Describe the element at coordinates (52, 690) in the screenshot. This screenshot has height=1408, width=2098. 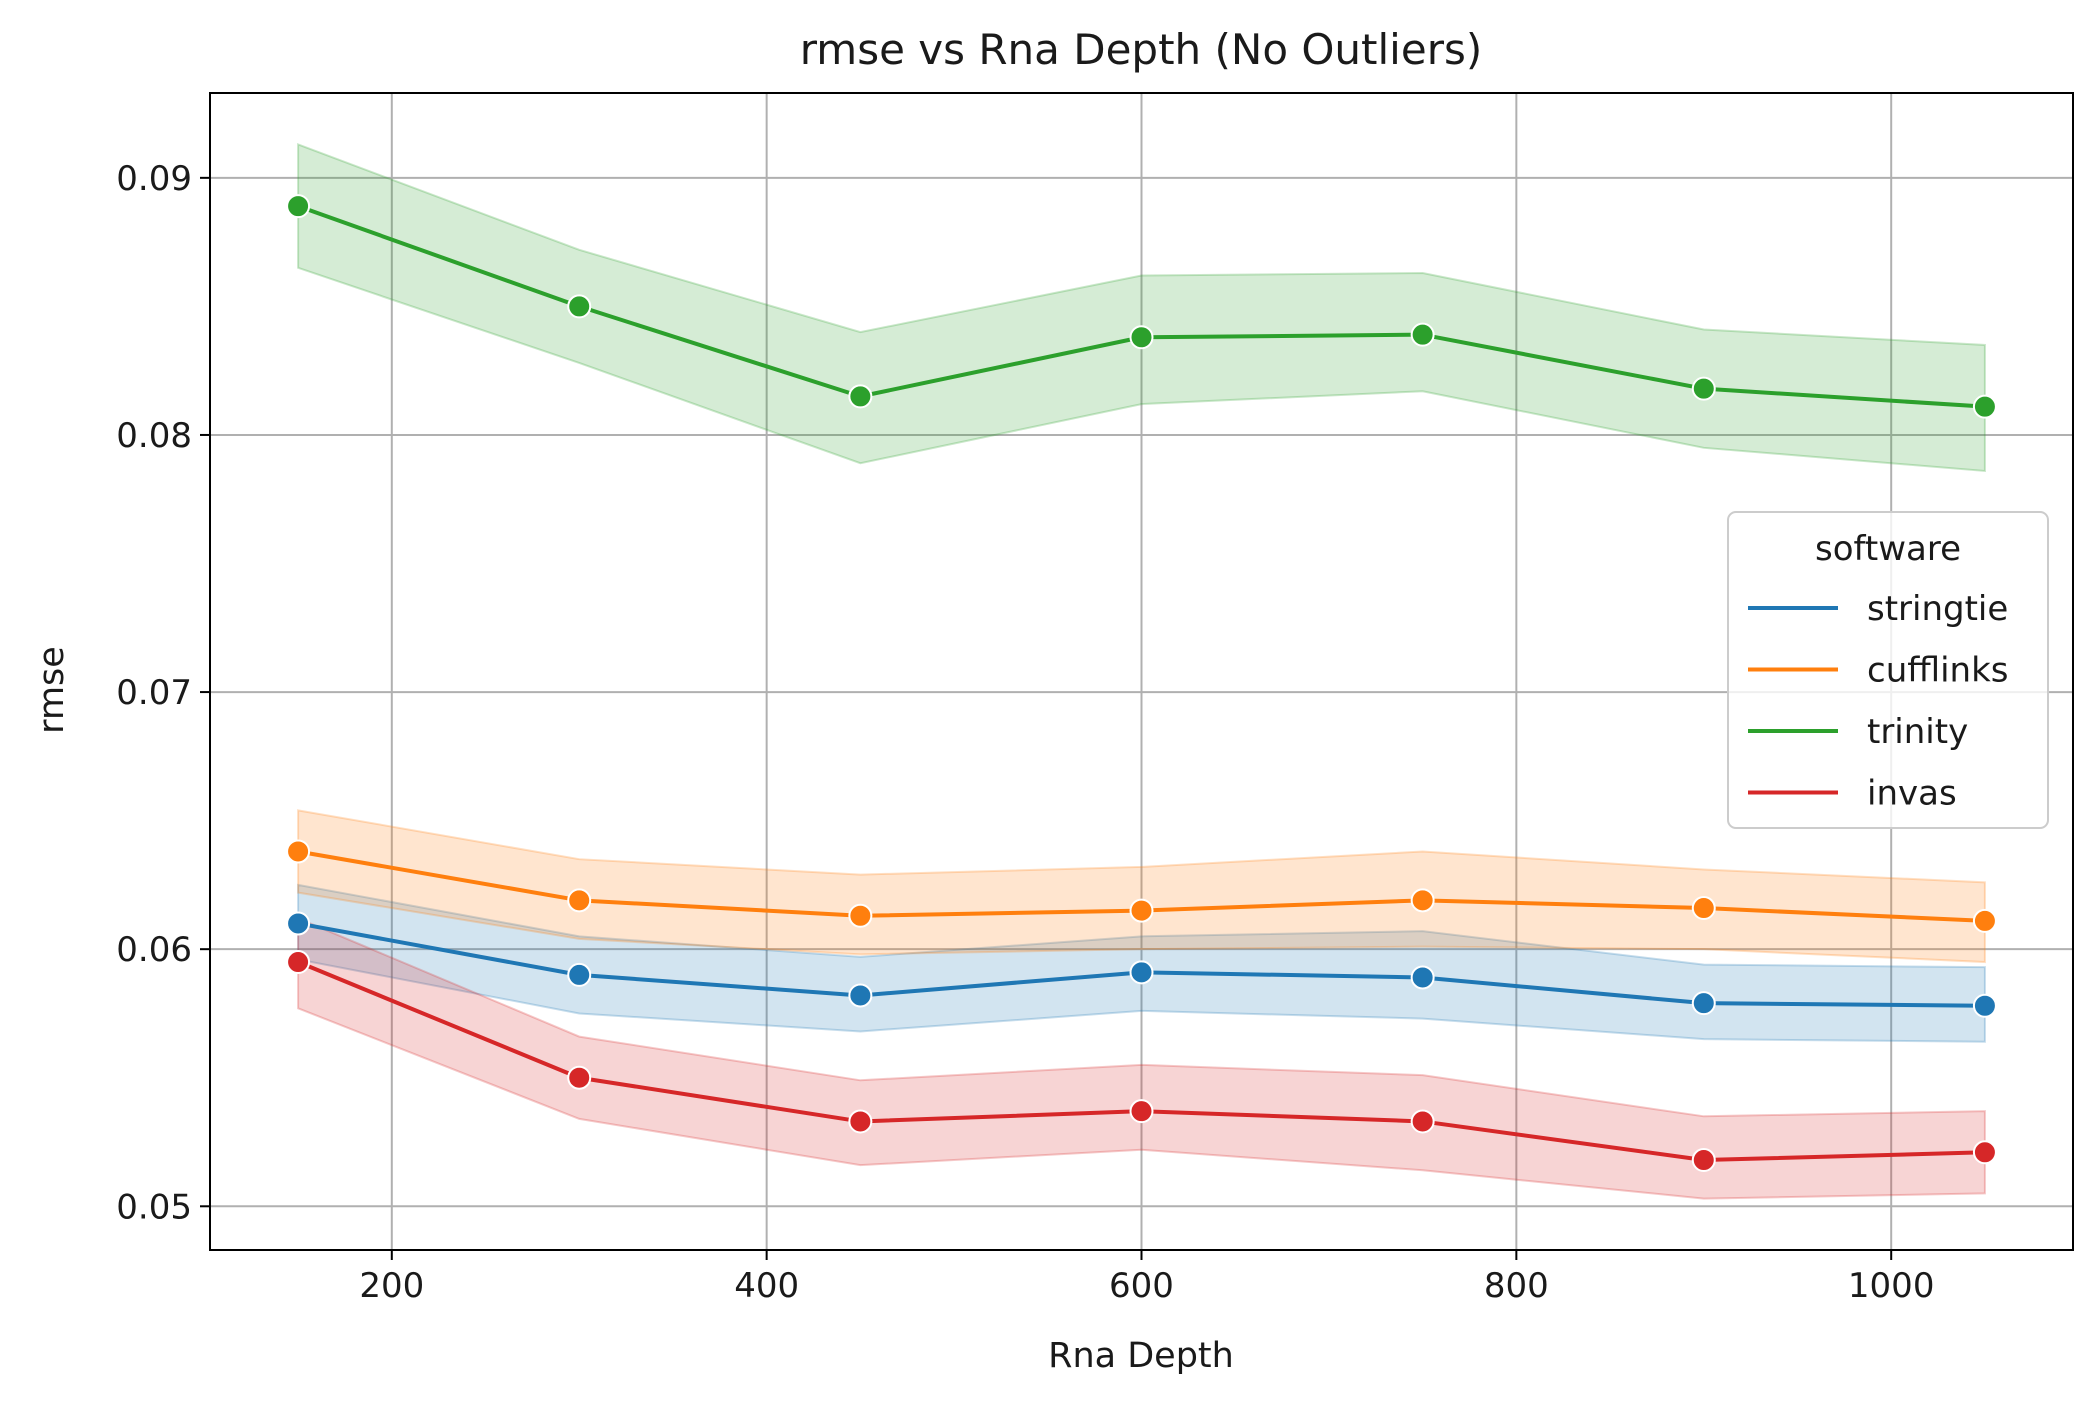
I see `y-axis-label: rmse` at that location.